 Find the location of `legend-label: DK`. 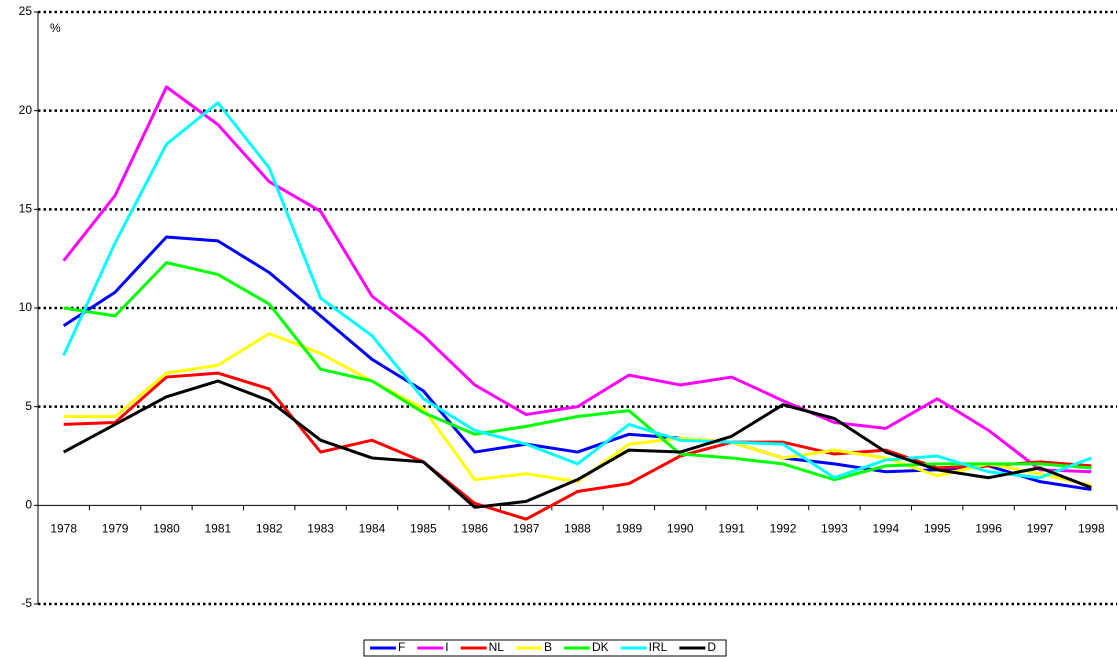

legend-label: DK is located at coordinates (600, 647).